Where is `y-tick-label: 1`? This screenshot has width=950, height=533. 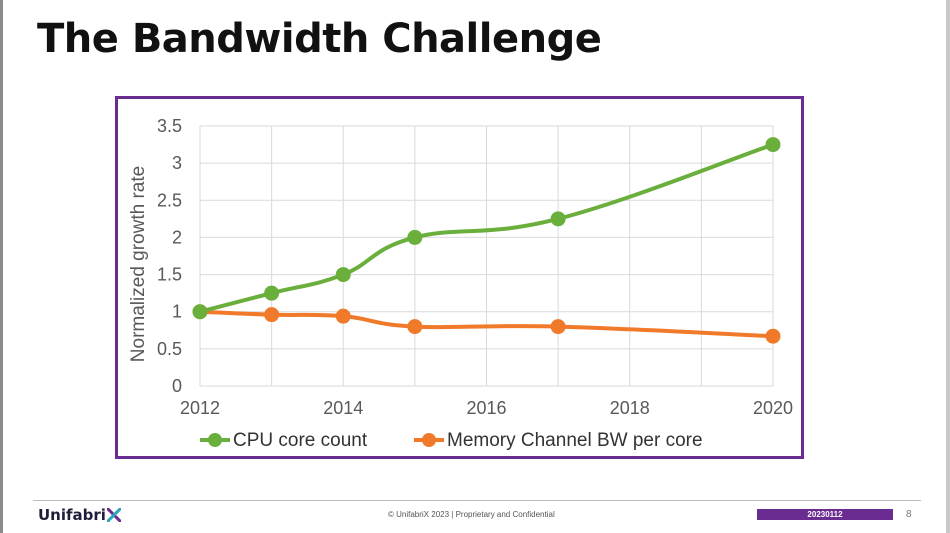
y-tick-label: 1 is located at coordinates (177, 312).